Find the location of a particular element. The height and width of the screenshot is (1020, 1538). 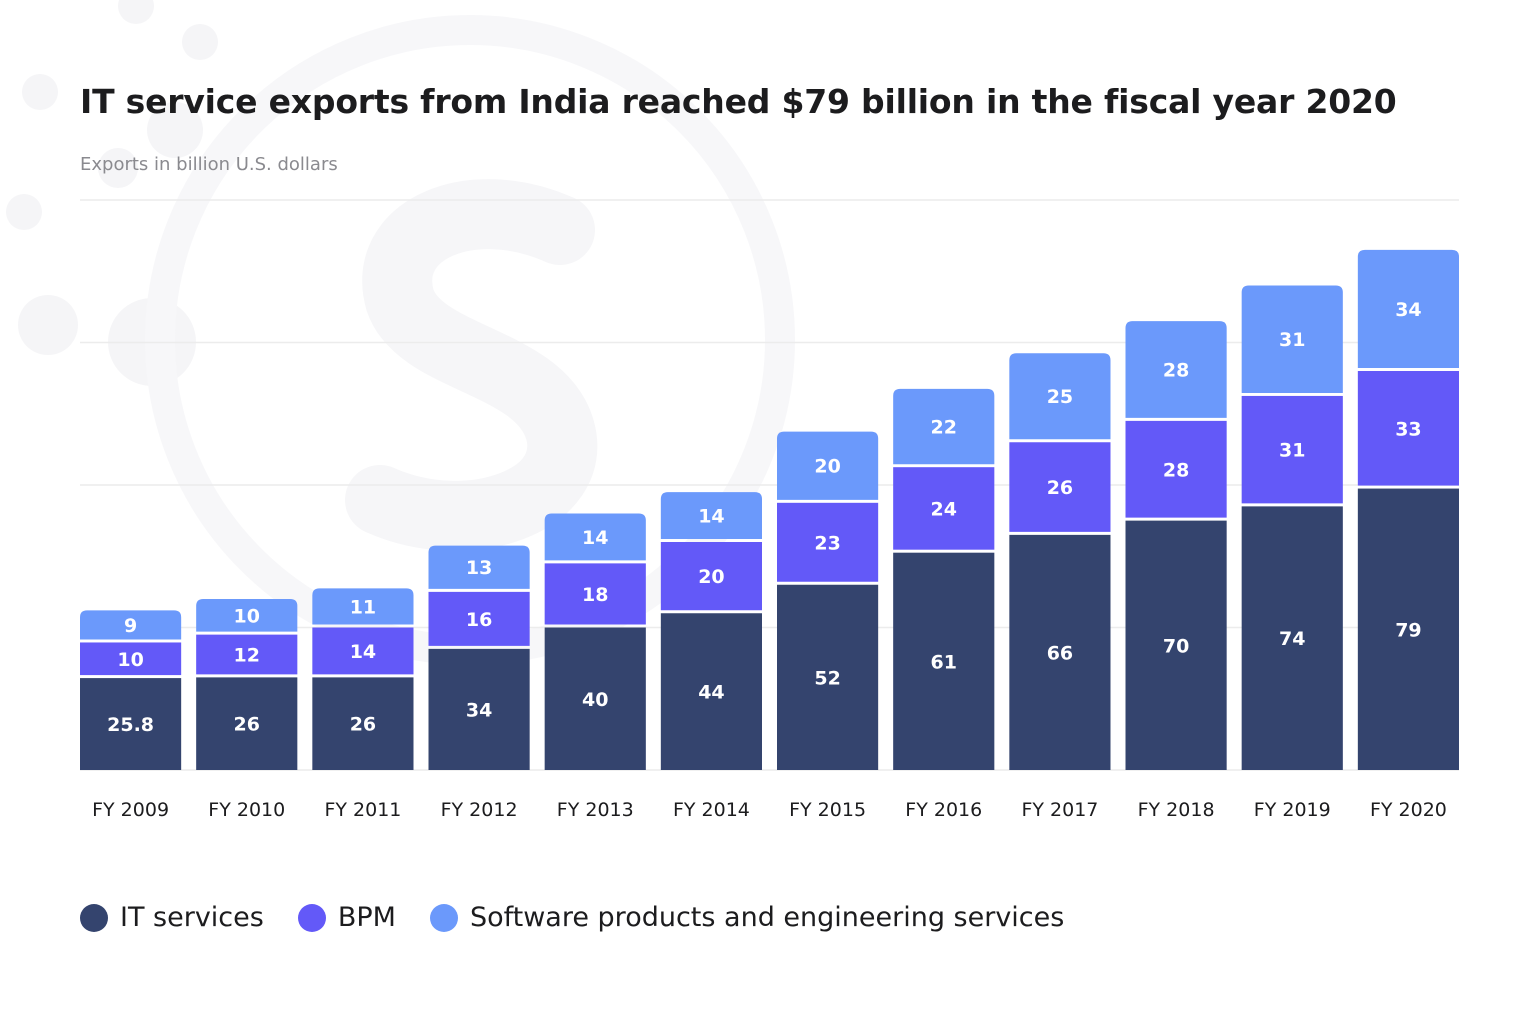

bar-value-label: 79 is located at coordinates (1408, 630).